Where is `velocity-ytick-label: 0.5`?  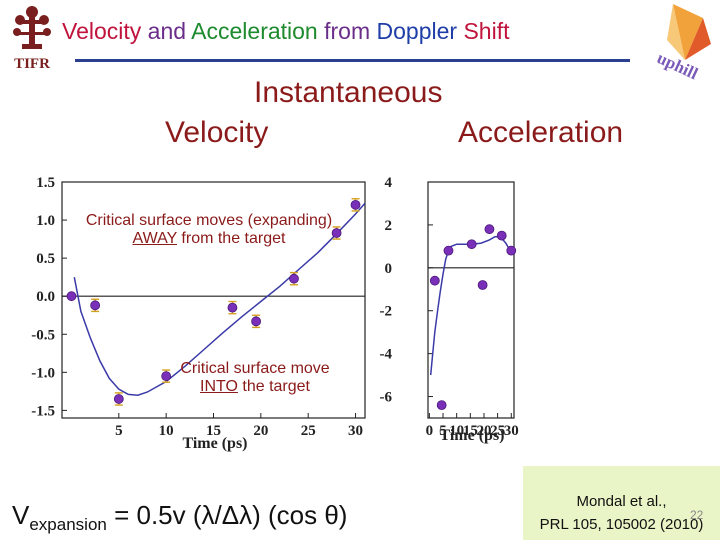
velocity-ytick-label: 0.5 is located at coordinates (45, 259).